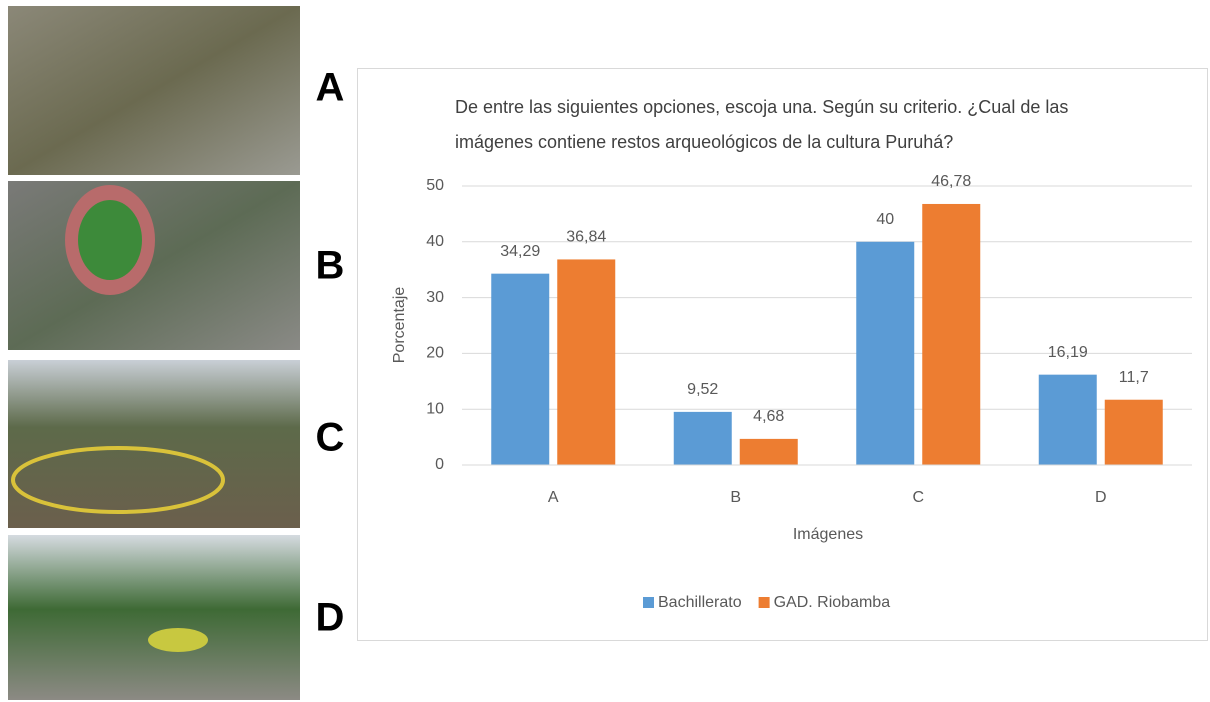 The height and width of the screenshot is (702, 1210). Describe the element at coordinates (951, 181) in the screenshot. I see `data-label: 46,78` at that location.